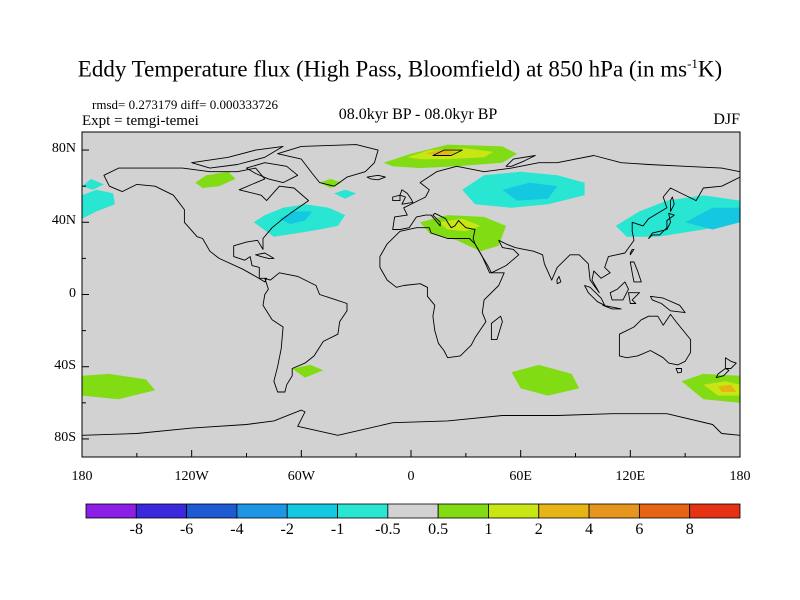 This screenshot has height=600, width=800. Describe the element at coordinates (65, 365) in the screenshot. I see `y-axis-label: 40S` at that location.